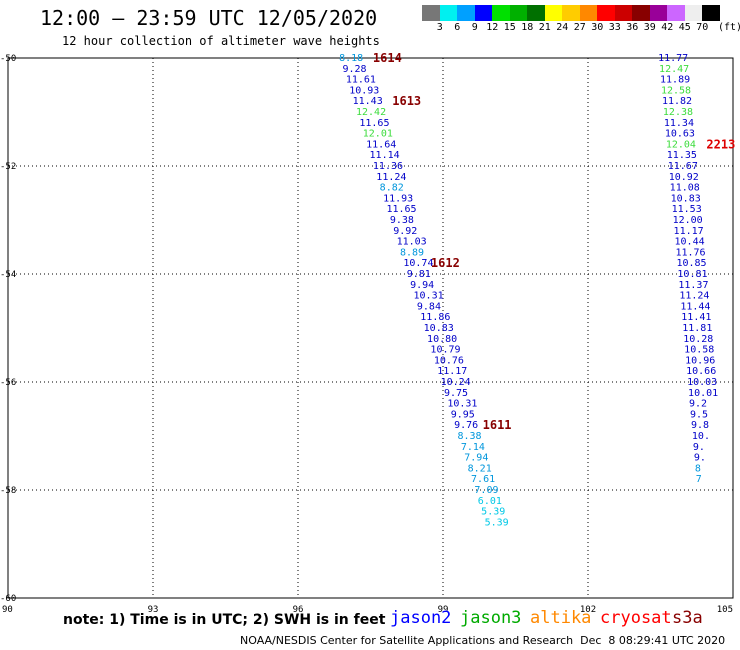 The width and height of the screenshot is (740, 650). What do you see at coordinates (701, 436) in the screenshot?
I see `track2-value: 10.` at bounding box center [701, 436].